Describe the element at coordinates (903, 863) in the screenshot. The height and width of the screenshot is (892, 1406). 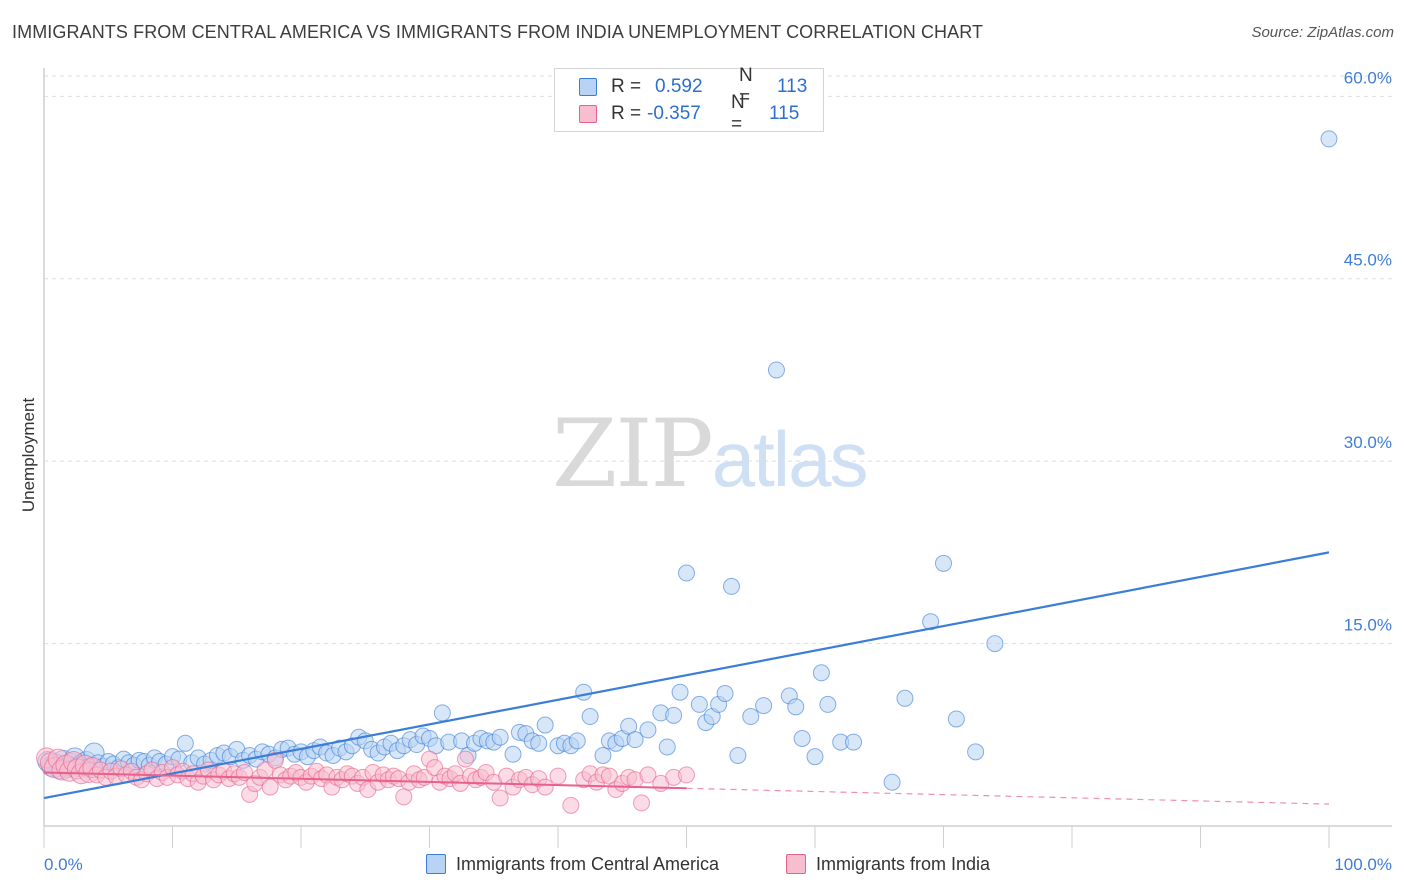
I see `bottom-legend-label: Immigrants from India` at that location.